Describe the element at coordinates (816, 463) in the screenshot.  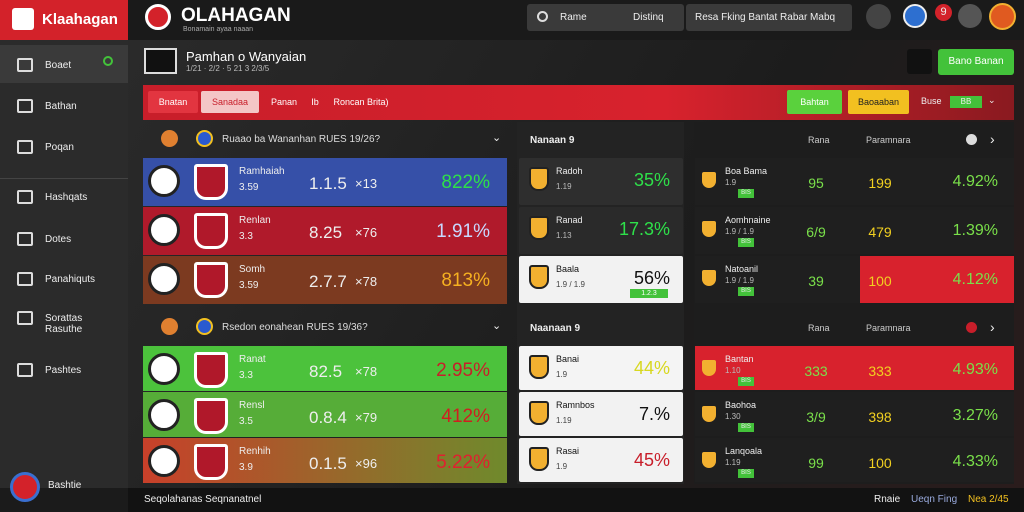
I see `row-a: 99` at that location.